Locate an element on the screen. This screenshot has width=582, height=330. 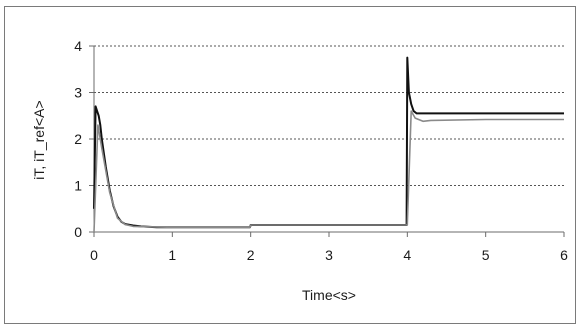
x-tick-label-3: 3 is located at coordinates (329, 255).